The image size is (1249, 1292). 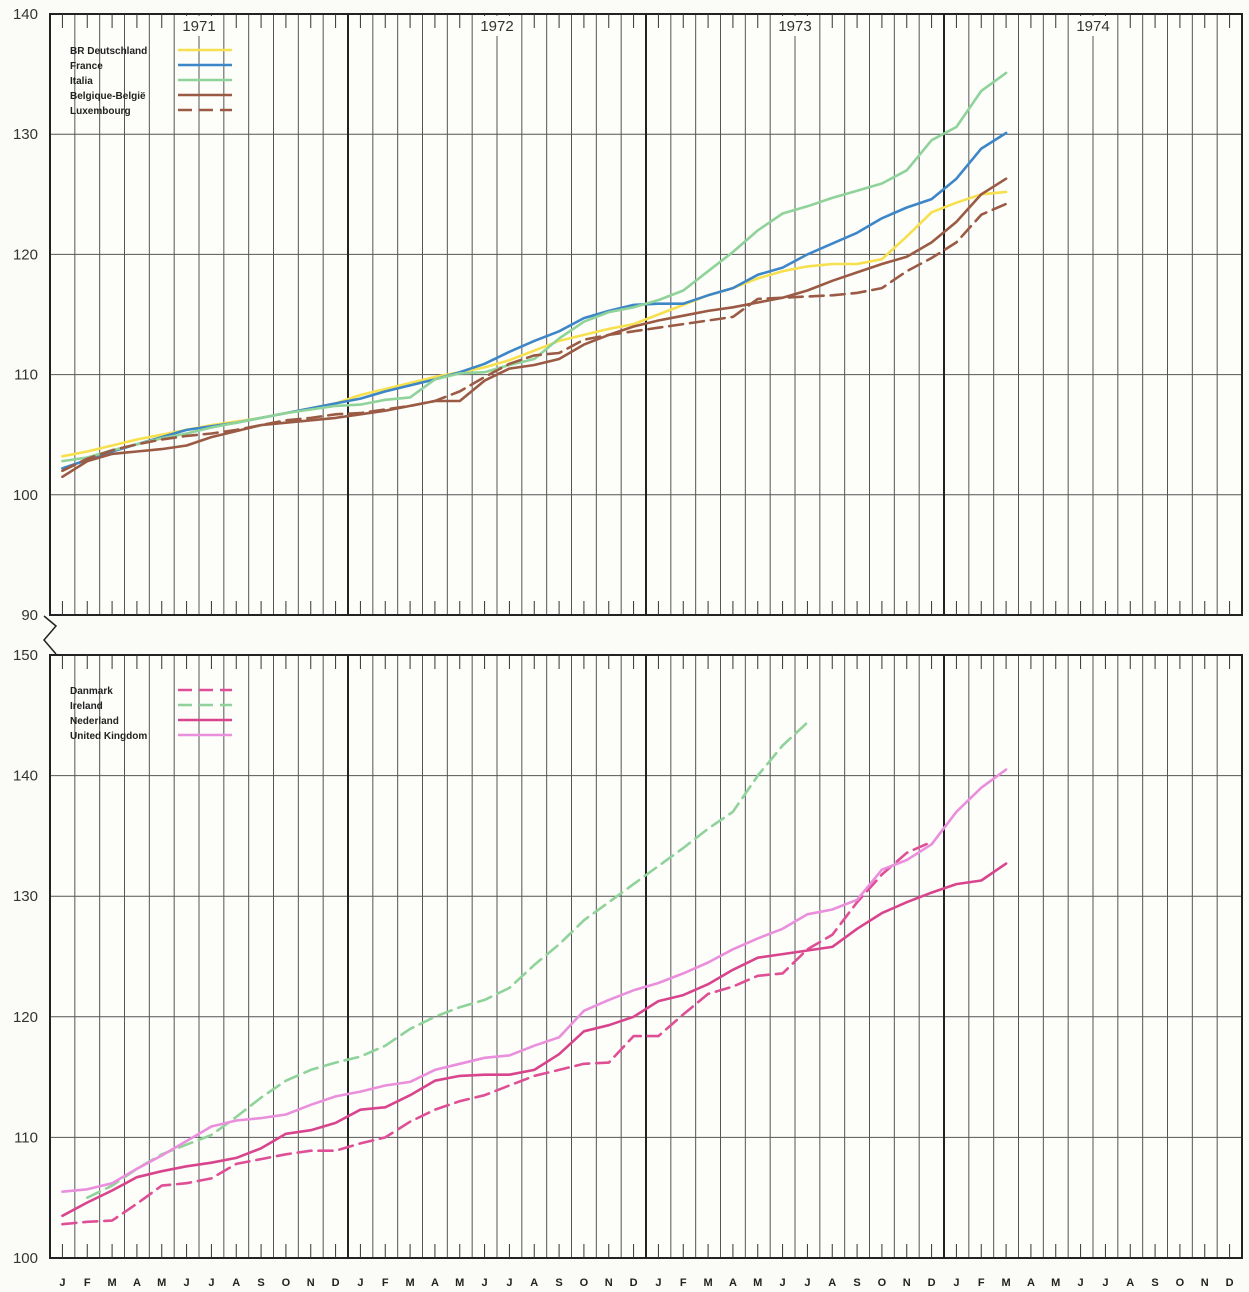 What do you see at coordinates (25, 655) in the screenshot?
I see `y-tick-label: 150` at bounding box center [25, 655].